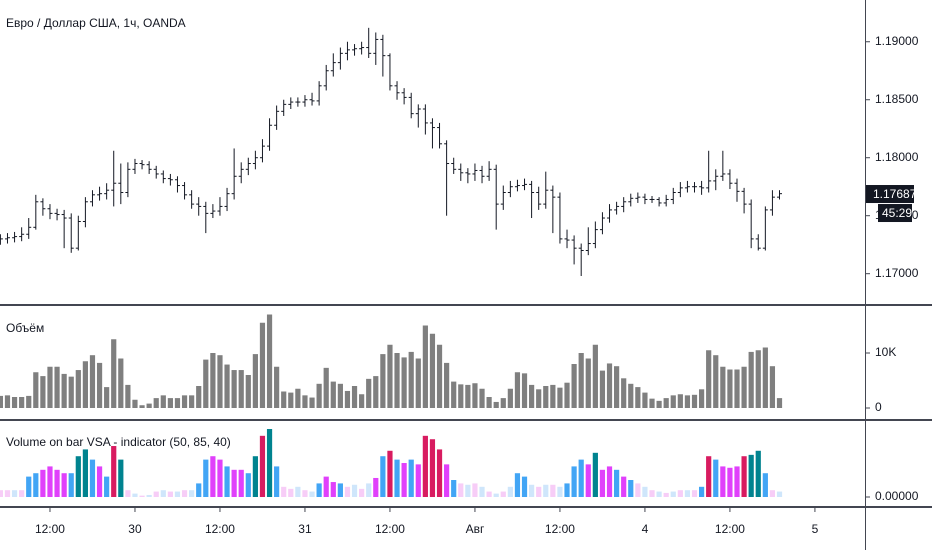 The height and width of the screenshot is (550, 932). I want to click on y-tick-label: 0, so click(878, 407).